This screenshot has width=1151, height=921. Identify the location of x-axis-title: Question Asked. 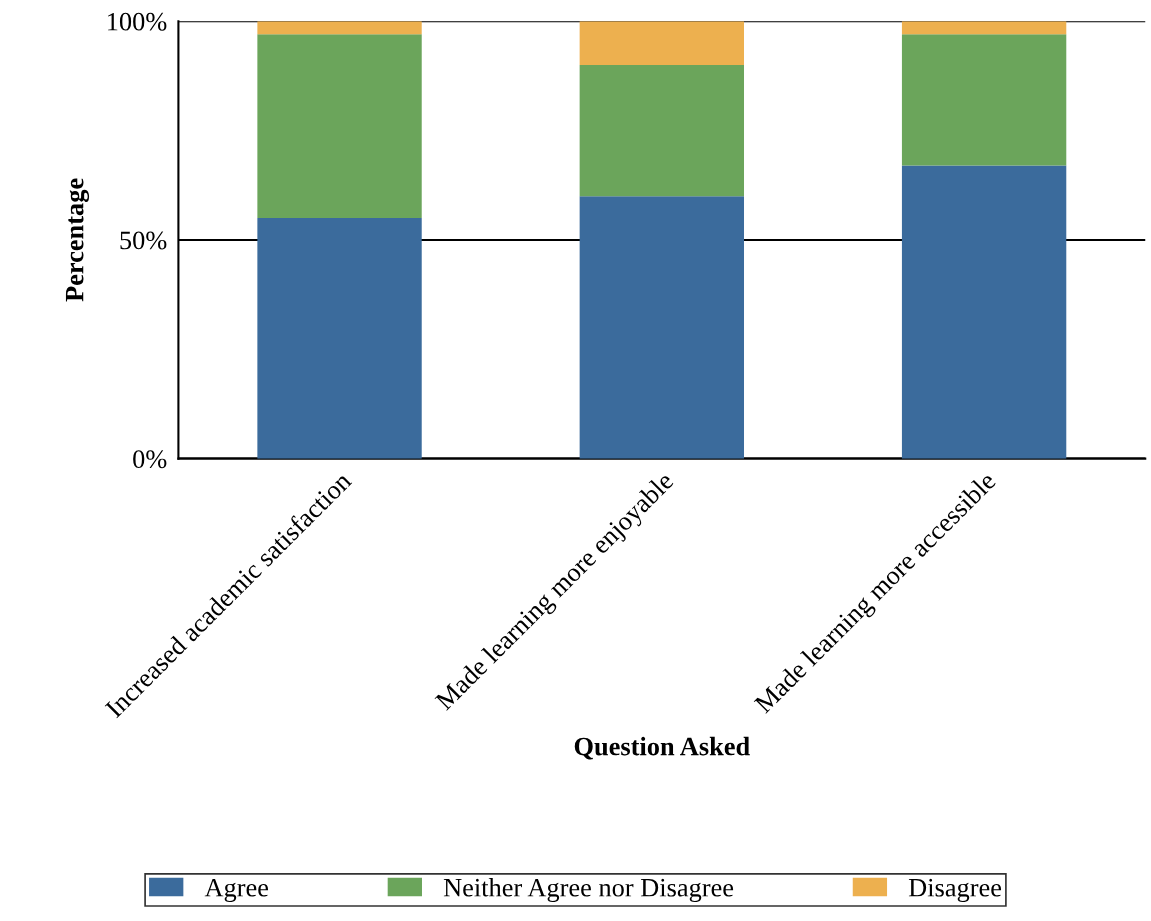
(662, 748).